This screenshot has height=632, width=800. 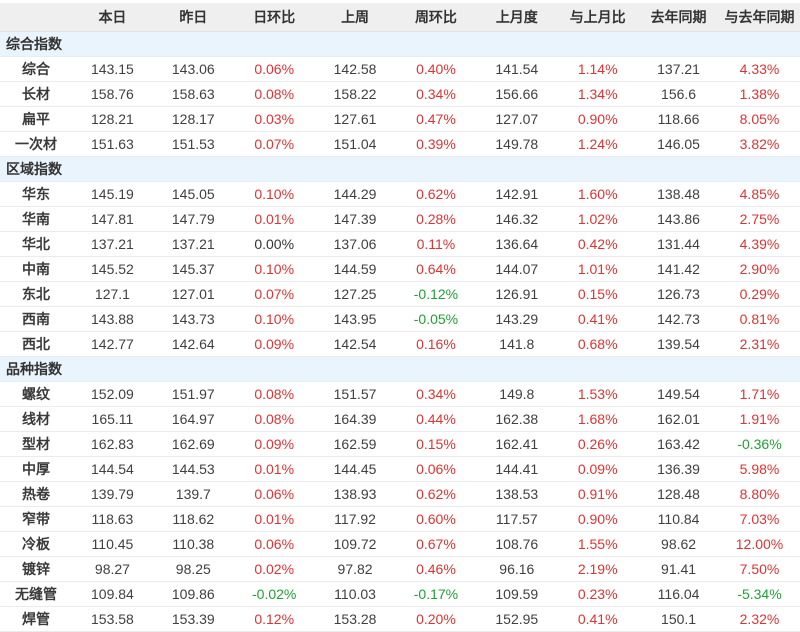 I want to click on value-cell: 152.09, so click(x=112, y=394).